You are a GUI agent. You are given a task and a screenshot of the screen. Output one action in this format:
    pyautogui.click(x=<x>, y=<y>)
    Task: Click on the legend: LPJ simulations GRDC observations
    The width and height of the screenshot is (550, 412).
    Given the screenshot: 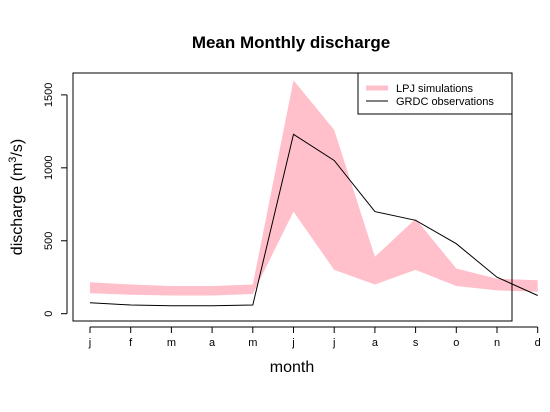 What is the action you would take?
    pyautogui.click(x=435, y=93)
    